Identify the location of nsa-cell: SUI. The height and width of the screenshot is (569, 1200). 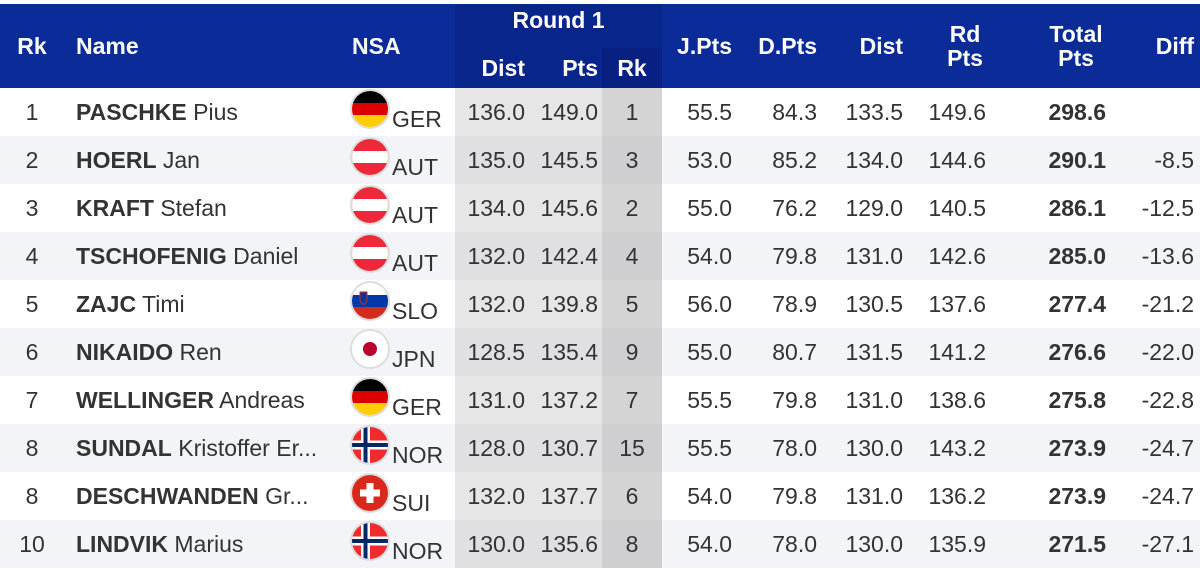
(402, 496).